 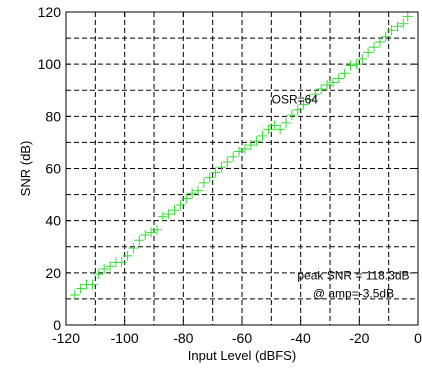 I want to click on x-tick-label: -120, so click(x=66, y=338).